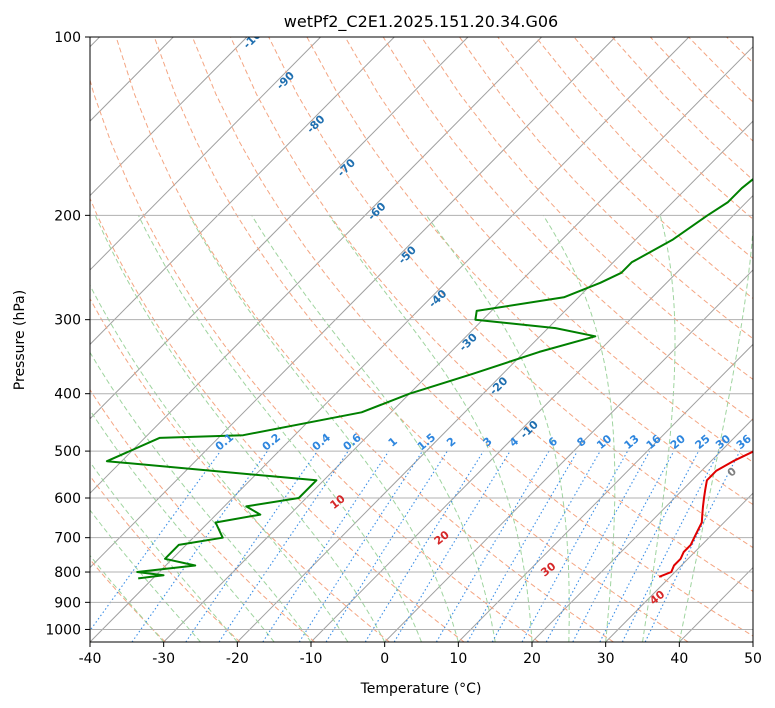 The height and width of the screenshot is (708, 775). Describe the element at coordinates (237, 659) in the screenshot. I see `x-tick-label-2: -20` at that location.